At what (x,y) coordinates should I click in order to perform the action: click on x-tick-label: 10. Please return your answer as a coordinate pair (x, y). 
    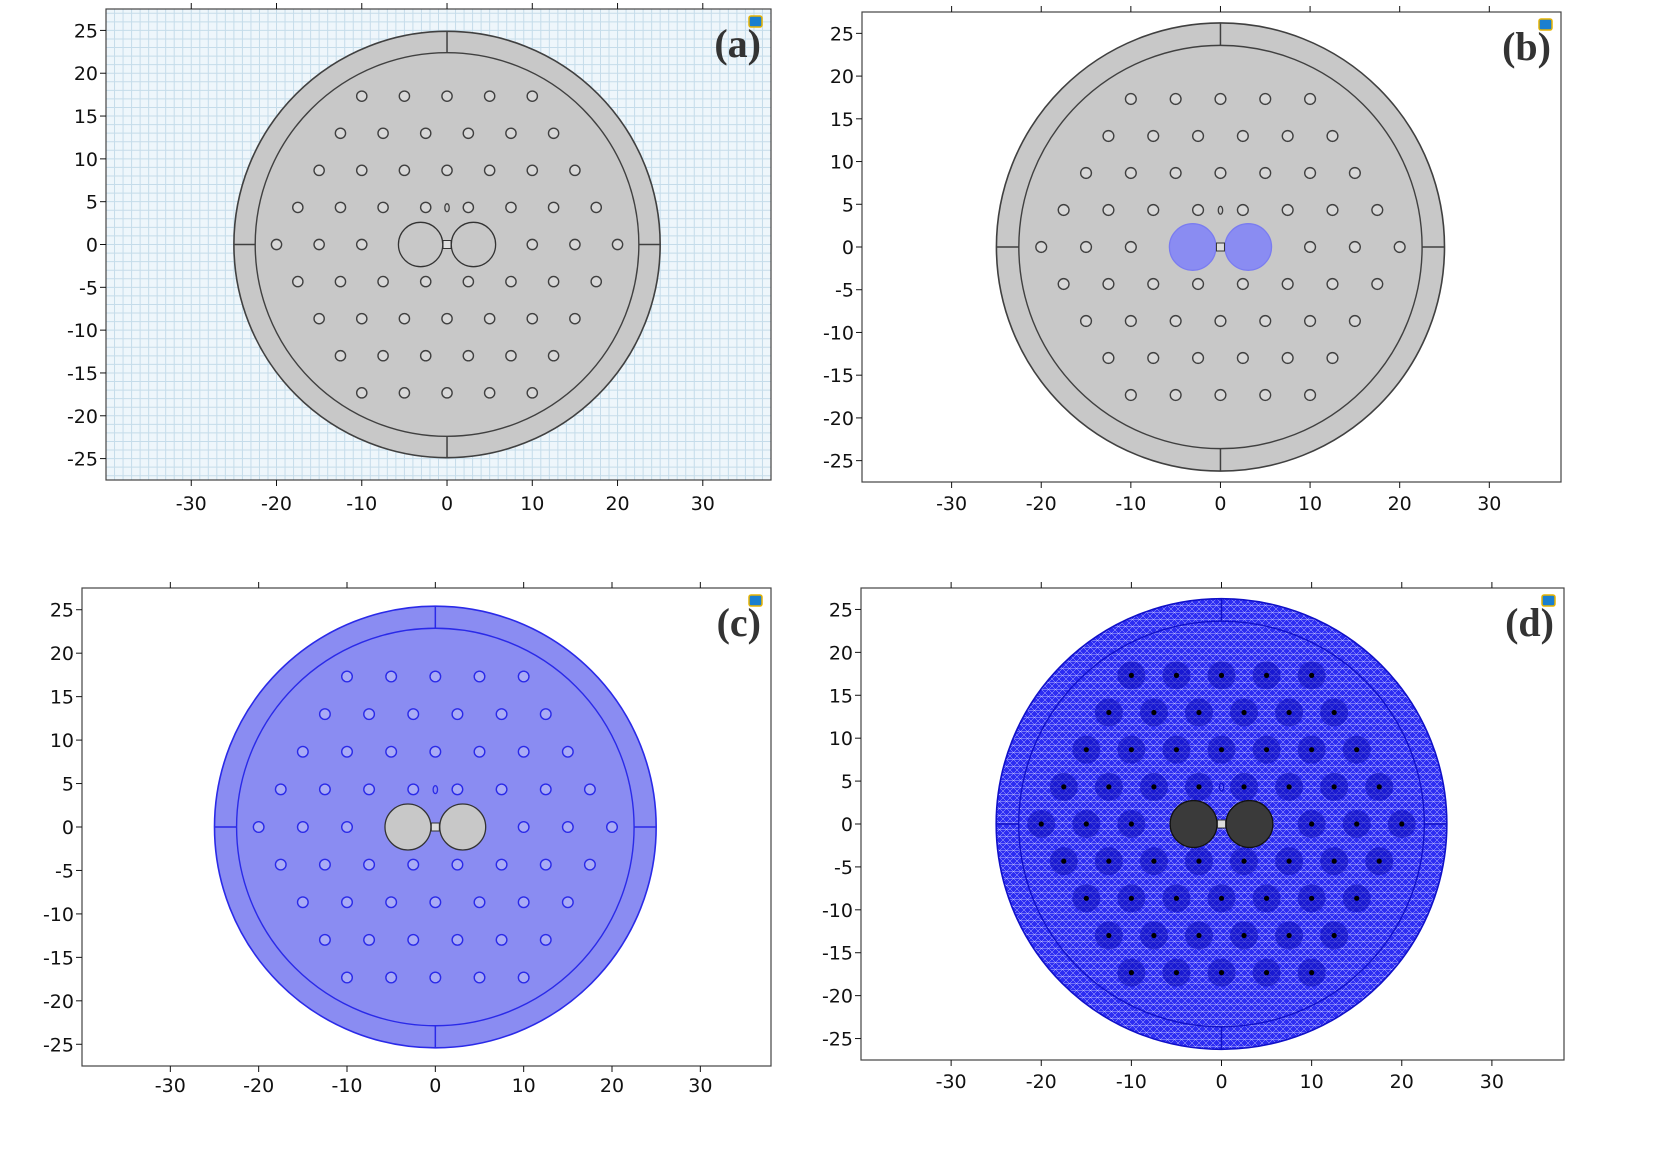
    Looking at the image, I should click on (1310, 504).